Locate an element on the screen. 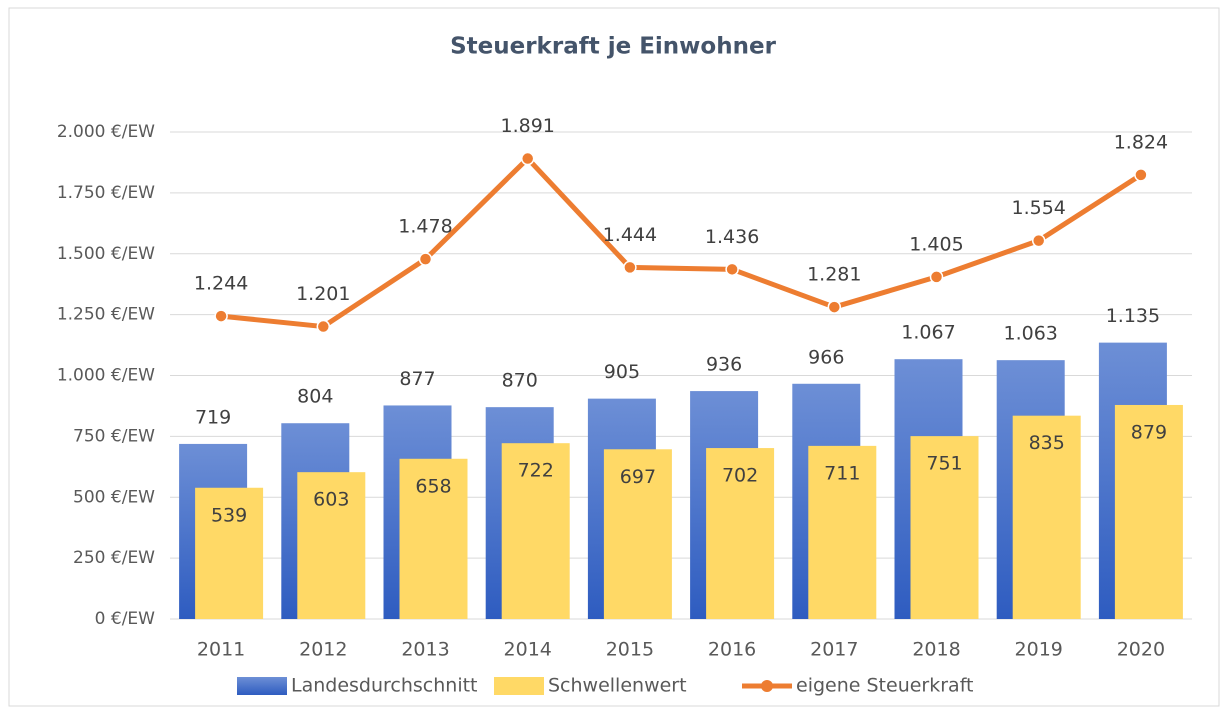  x-tick-label: 2019 is located at coordinates (1039, 650).